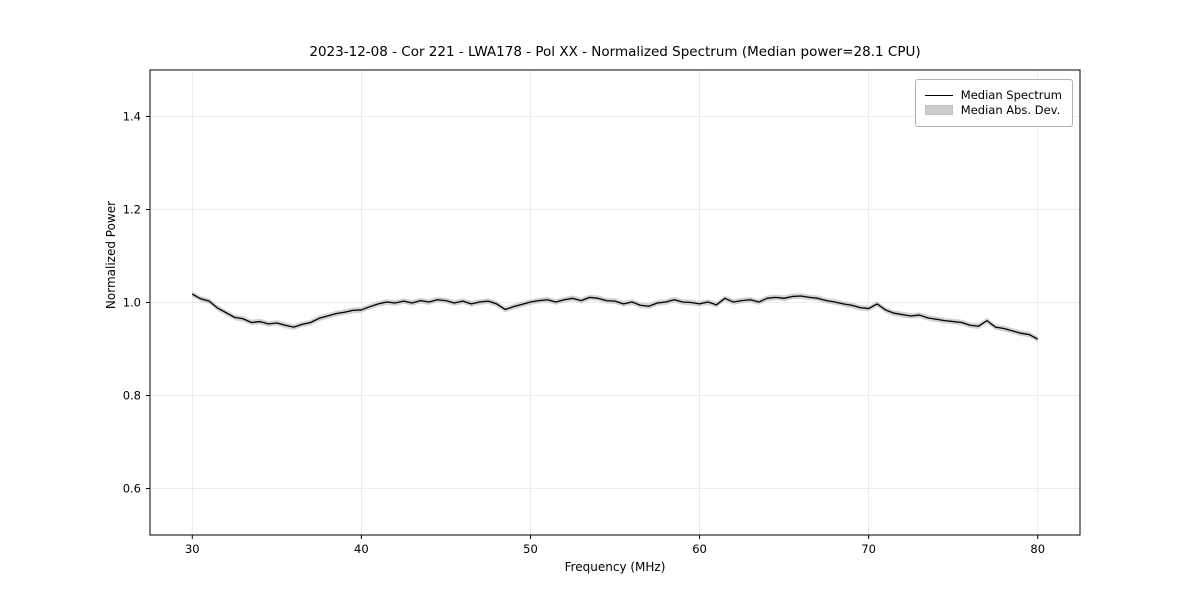  I want to click on x-tick-label: 80, so click(1037, 549).